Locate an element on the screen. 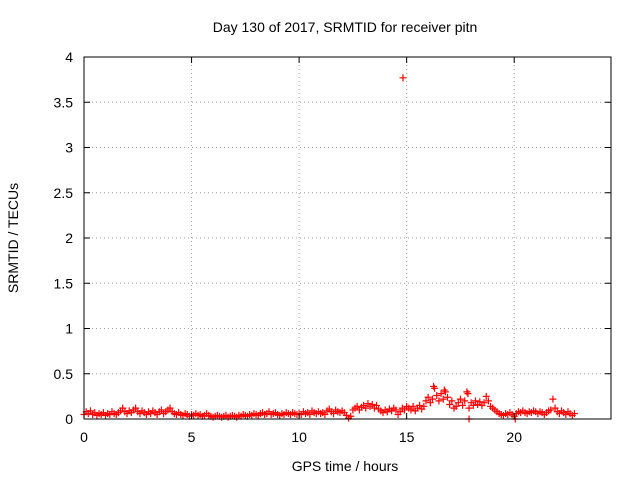 This screenshot has height=480, width=640. x-axis-label: GPS time / hours is located at coordinates (345, 466).